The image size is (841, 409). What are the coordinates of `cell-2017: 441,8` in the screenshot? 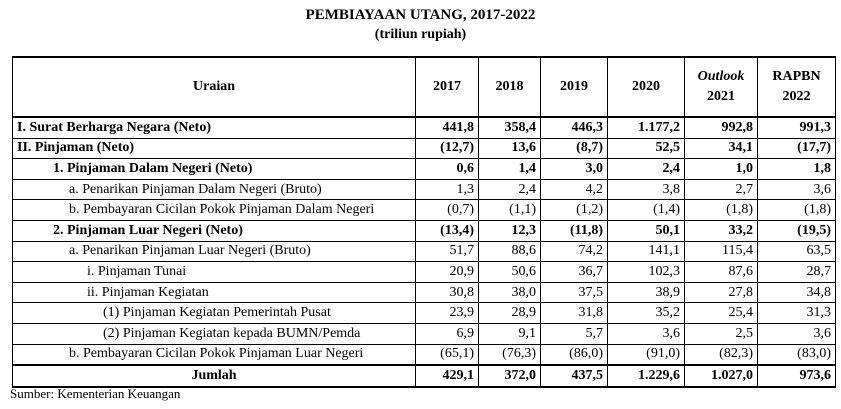 It's located at (447, 128).